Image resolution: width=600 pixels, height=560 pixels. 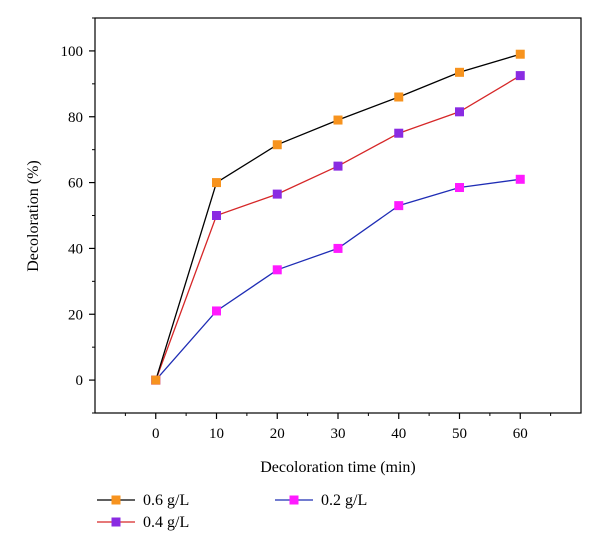 I want to click on y-tick-label: 60, so click(x=75, y=184).